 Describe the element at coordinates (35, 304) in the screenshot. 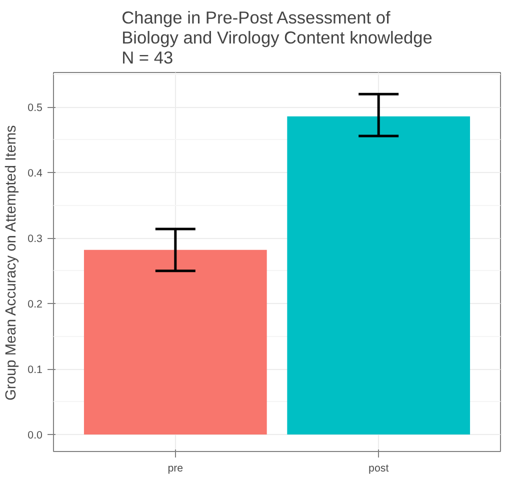

I see `y-tick-label: 0.2` at that location.